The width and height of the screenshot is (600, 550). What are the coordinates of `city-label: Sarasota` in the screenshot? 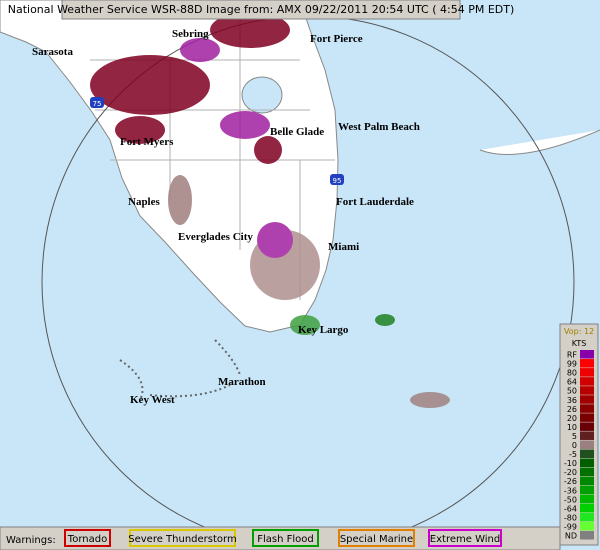 It's located at (52, 52).